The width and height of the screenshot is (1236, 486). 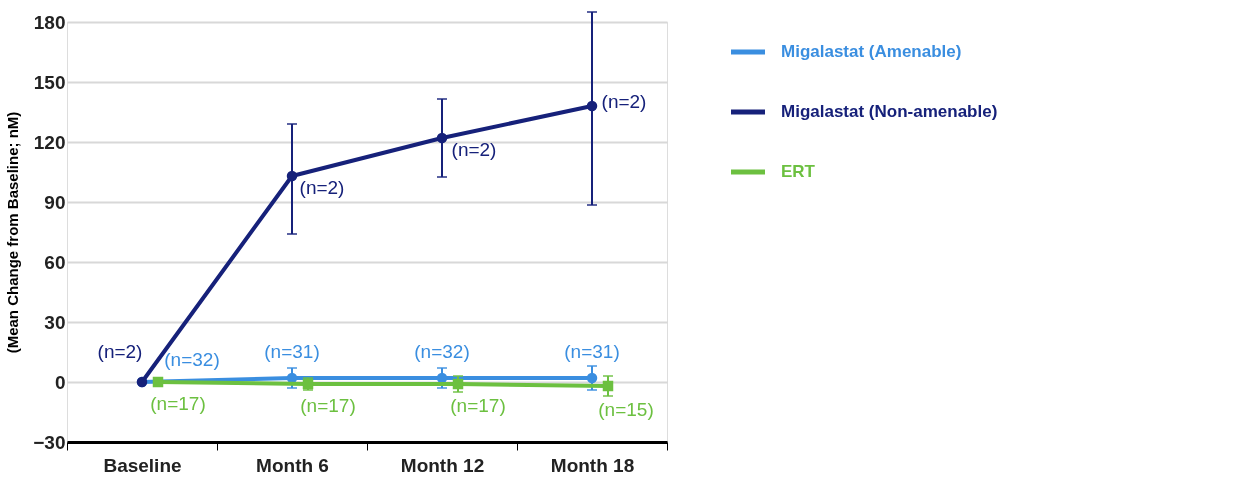 What do you see at coordinates (49, 142) in the screenshot?
I see `y-tick-label: 120` at bounding box center [49, 142].